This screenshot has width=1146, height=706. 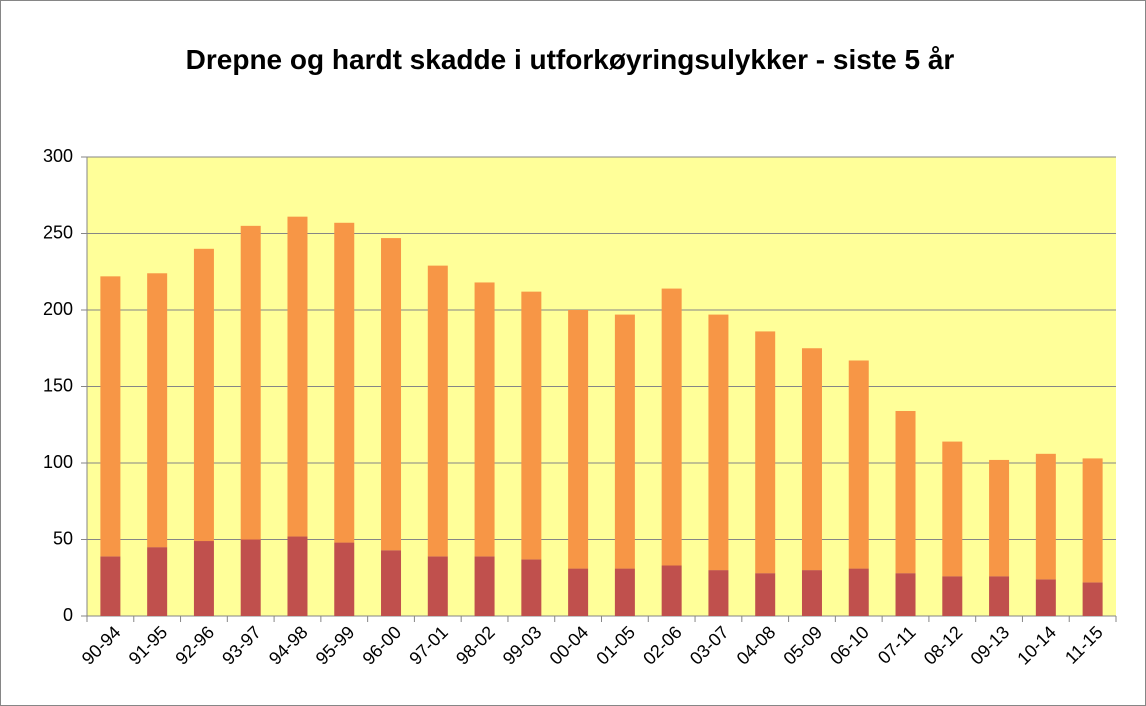 I want to click on y-tick-label: 0, so click(x=68, y=615).